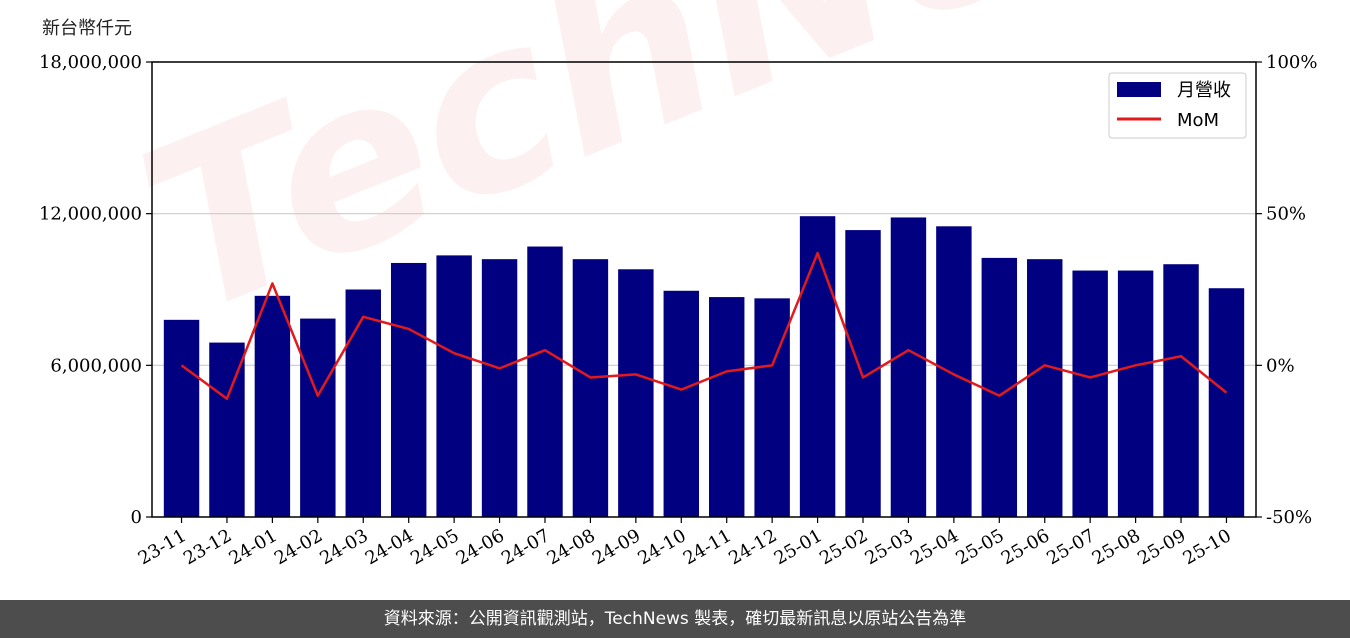 The image size is (1350, 638). What do you see at coordinates (889, 547) in the screenshot?
I see `x-tick-label: 25-03` at bounding box center [889, 547].